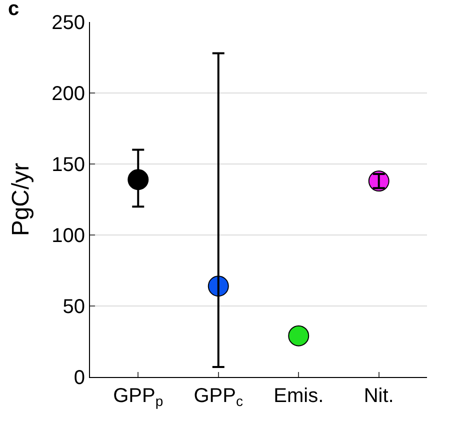 This screenshot has height=432, width=457. I want to click on x-tick-label: Emis., so click(299, 396).